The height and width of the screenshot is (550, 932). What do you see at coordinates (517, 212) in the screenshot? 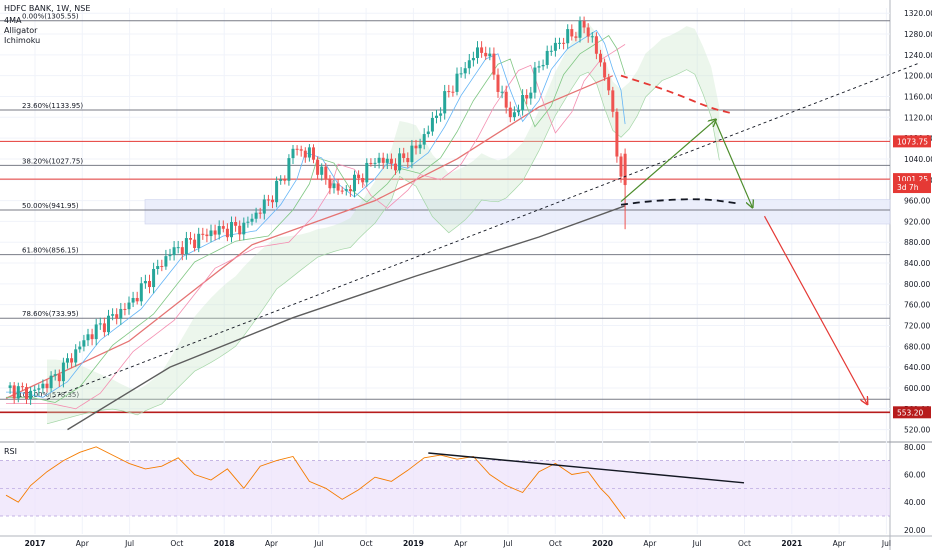
I see `support-zone` at bounding box center [517, 212].